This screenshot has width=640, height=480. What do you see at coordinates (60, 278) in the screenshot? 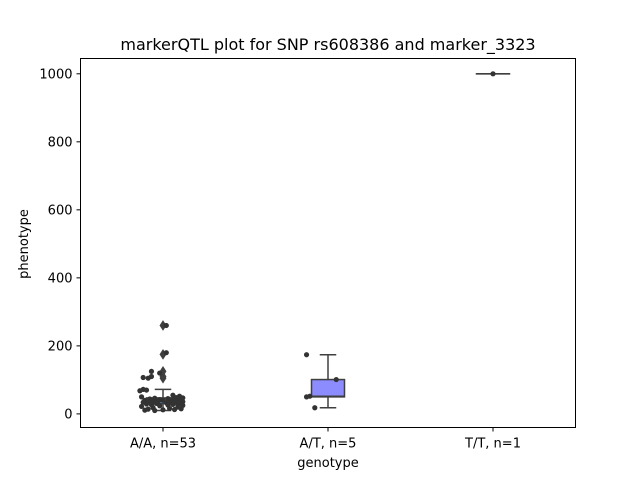
I see `y-tick-label: 400` at bounding box center [60, 278].